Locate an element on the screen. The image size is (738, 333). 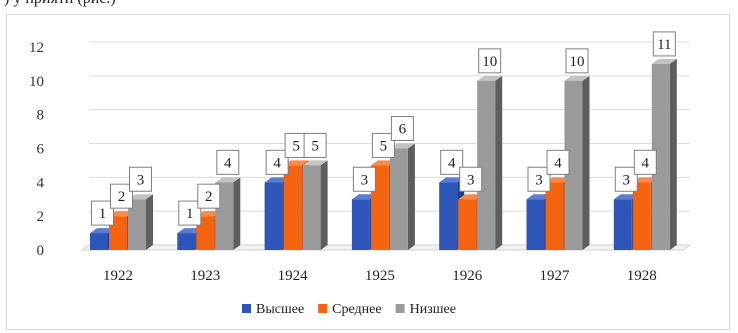
y-axis: 0 2 4 6 8 10 12 is located at coordinates (37, 149).